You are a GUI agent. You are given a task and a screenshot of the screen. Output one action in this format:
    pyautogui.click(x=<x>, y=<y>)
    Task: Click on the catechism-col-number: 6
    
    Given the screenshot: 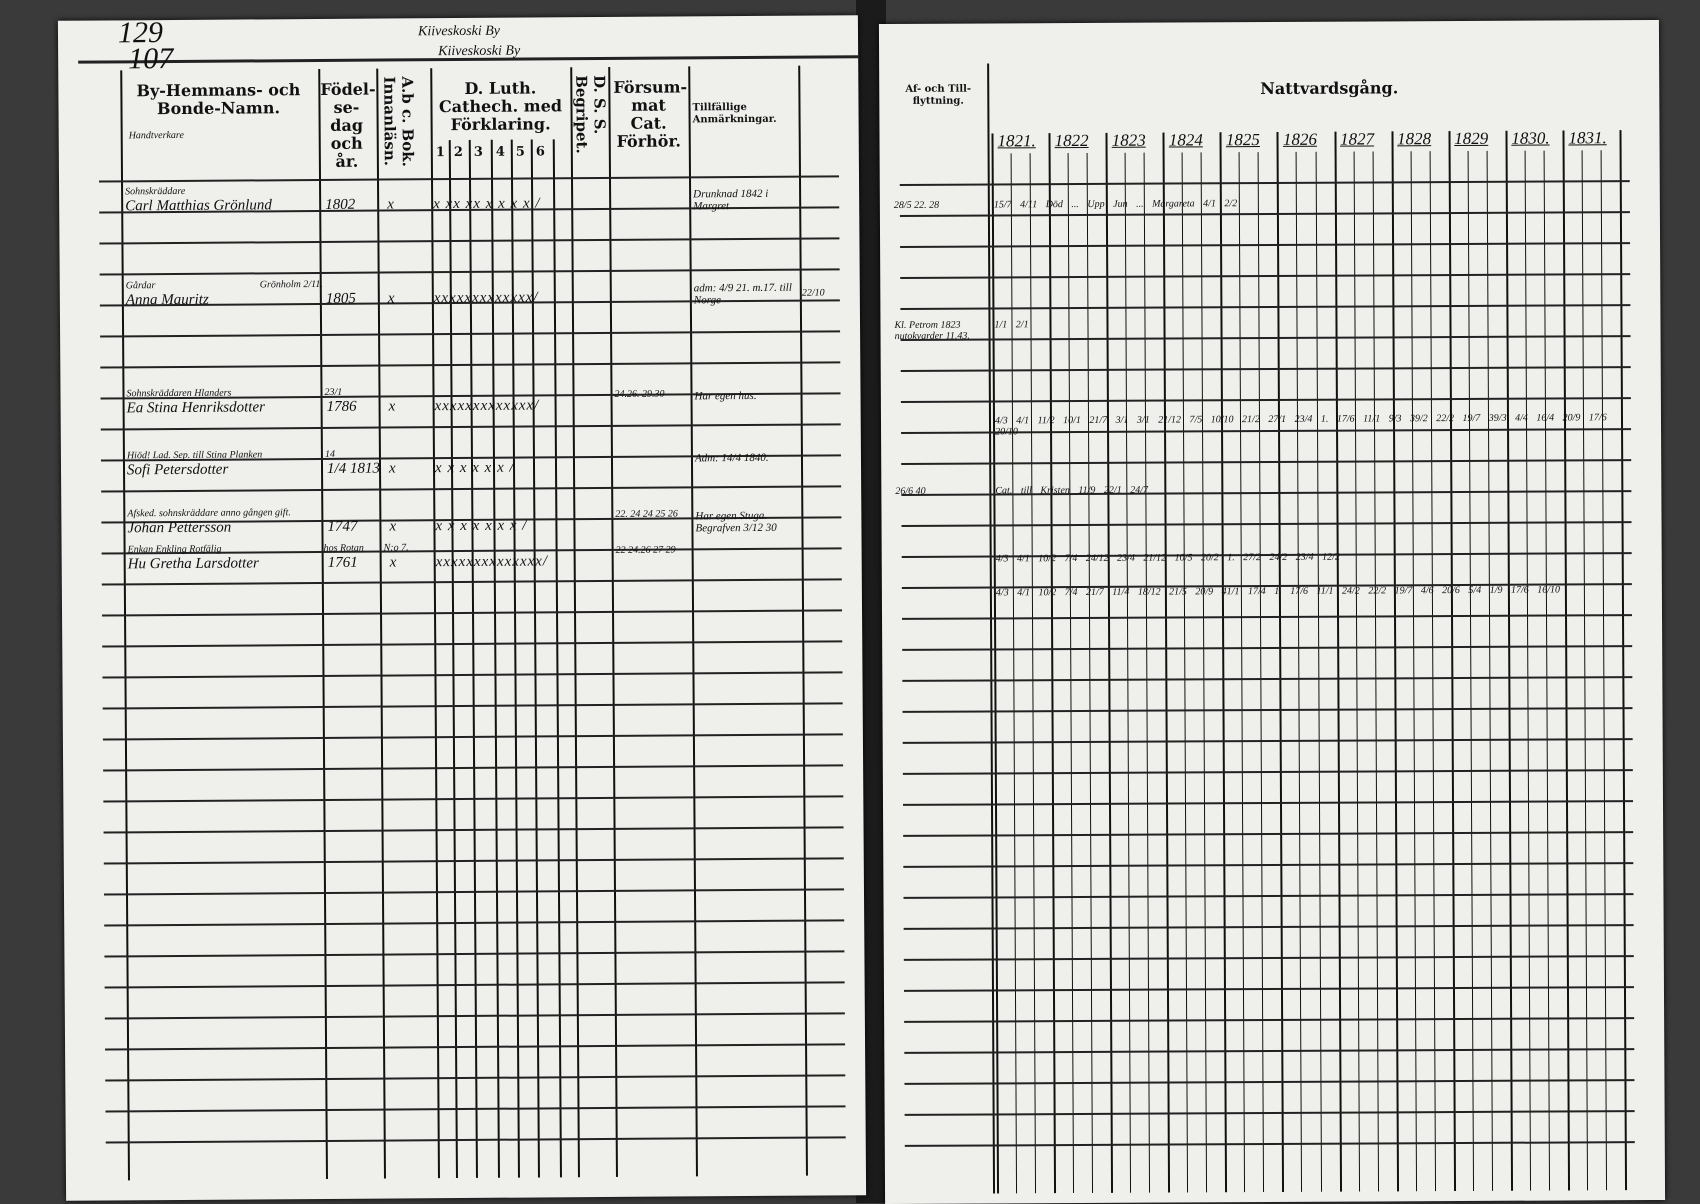 What is the action you would take?
    pyautogui.click(x=540, y=152)
    